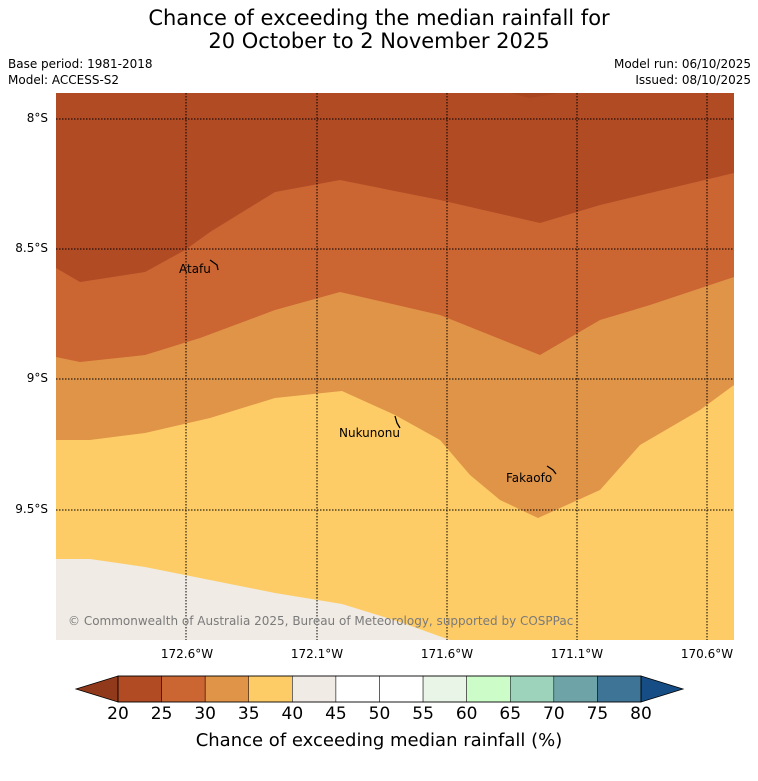 This screenshot has width=758, height=781. Describe the element at coordinates (80, 64) in the screenshot. I see `base-period: Base period: 1981-2018` at that location.